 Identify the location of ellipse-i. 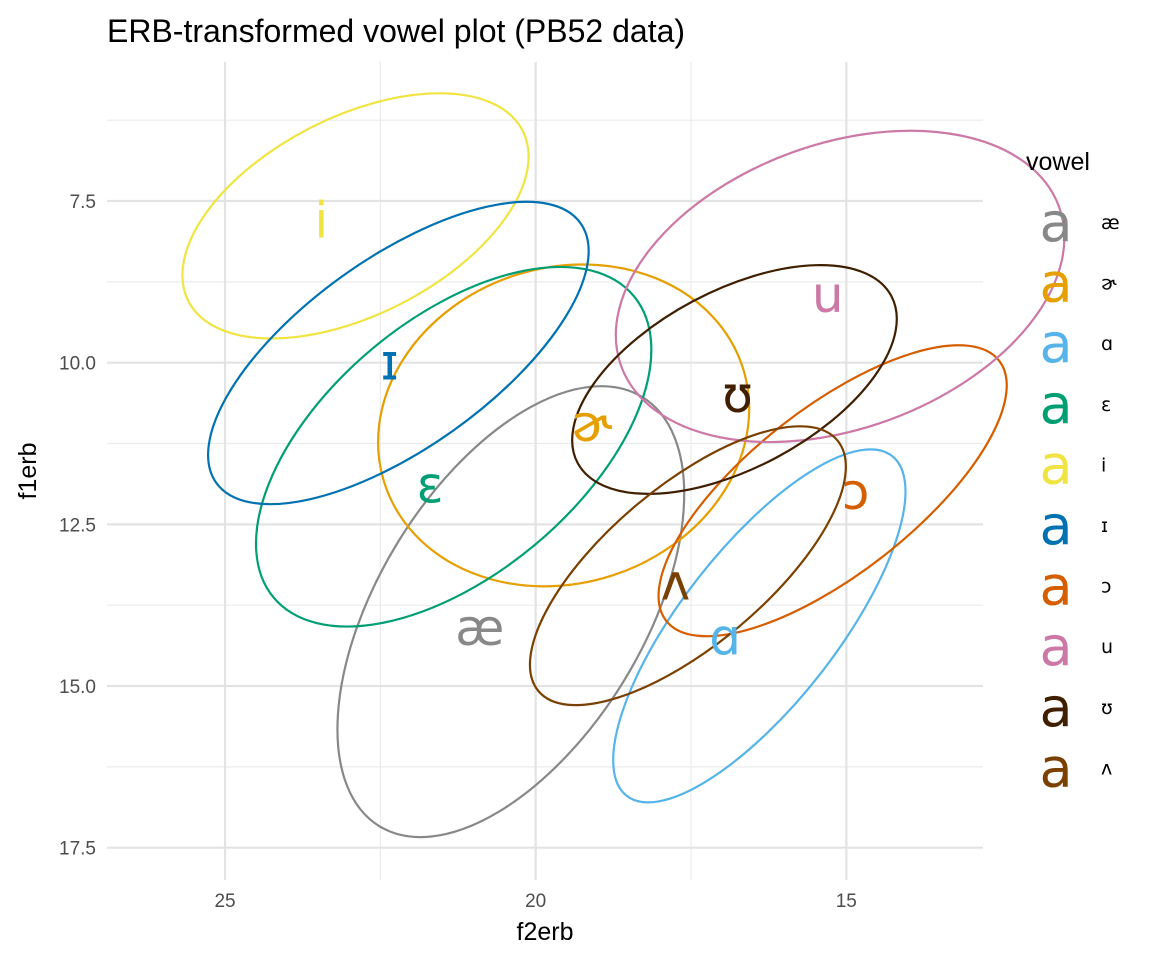
(355, 216).